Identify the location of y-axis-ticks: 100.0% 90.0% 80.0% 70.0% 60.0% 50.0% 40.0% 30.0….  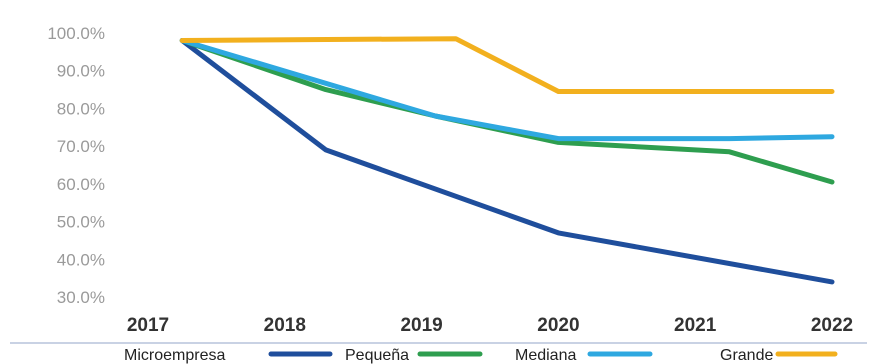
(76, 165).